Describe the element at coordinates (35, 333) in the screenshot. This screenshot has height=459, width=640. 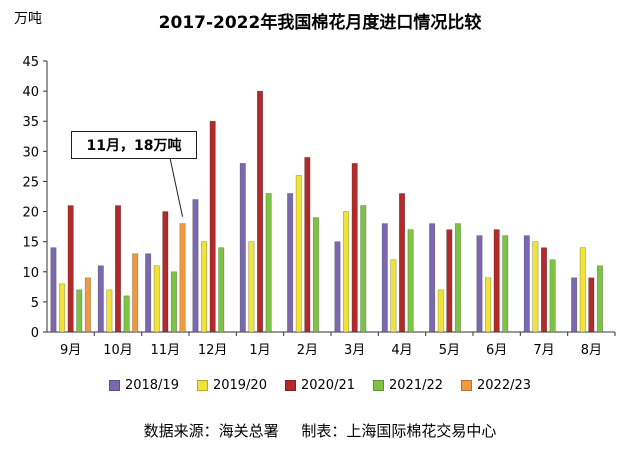
I see `y-tick-label: 0` at that location.